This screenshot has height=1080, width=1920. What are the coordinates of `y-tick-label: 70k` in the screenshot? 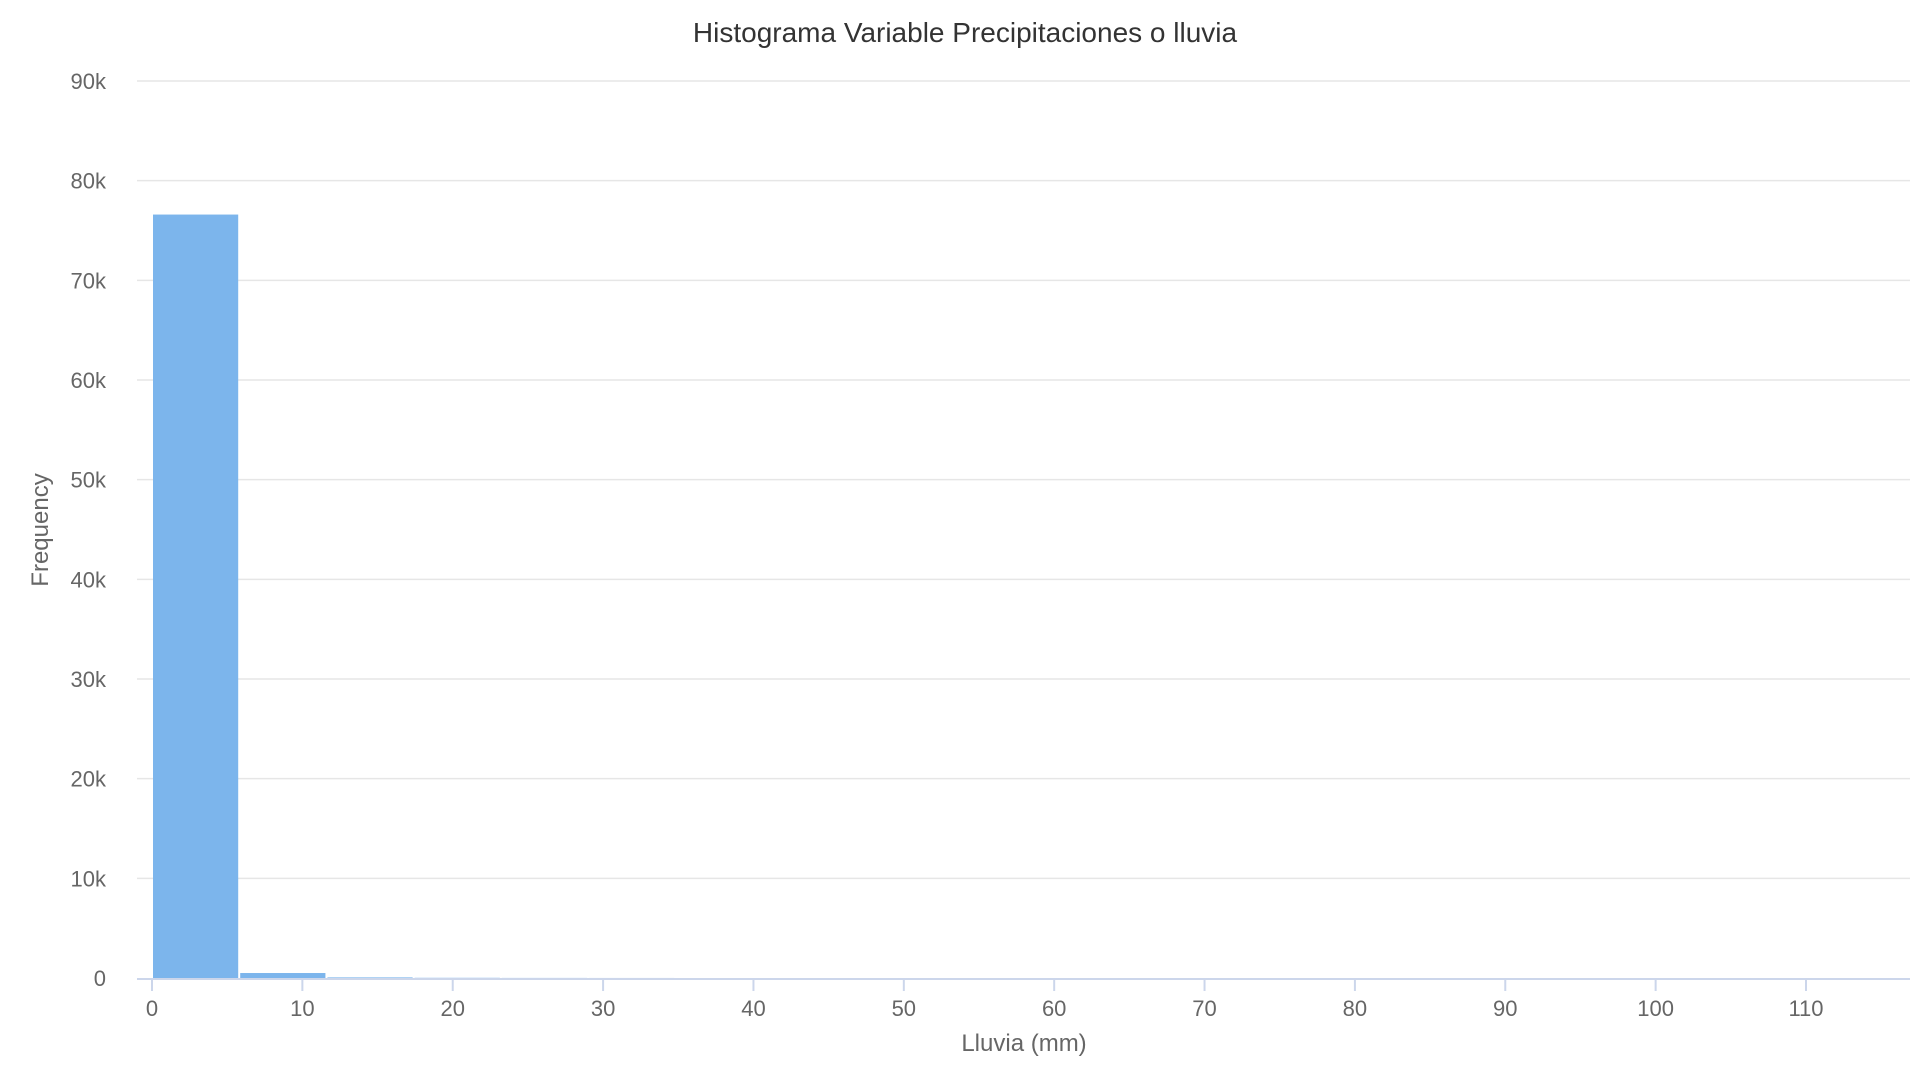 It's located at (89, 280).